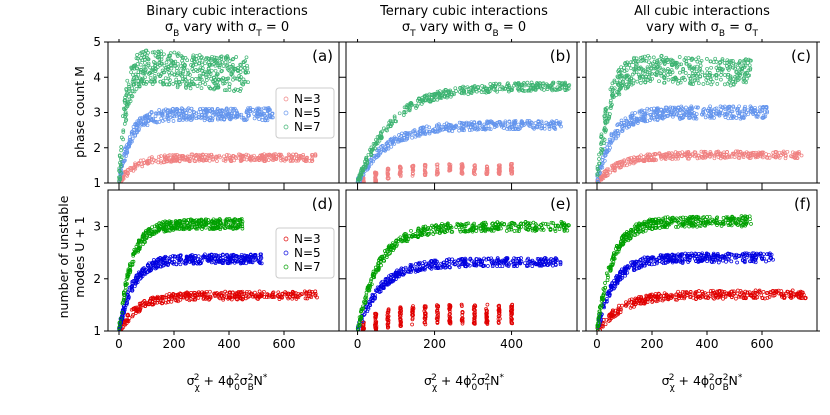 The width and height of the screenshot is (830, 415). Describe the element at coordinates (702, 11) in the screenshot. I see `column-title-all: All cubic interactions` at that location.